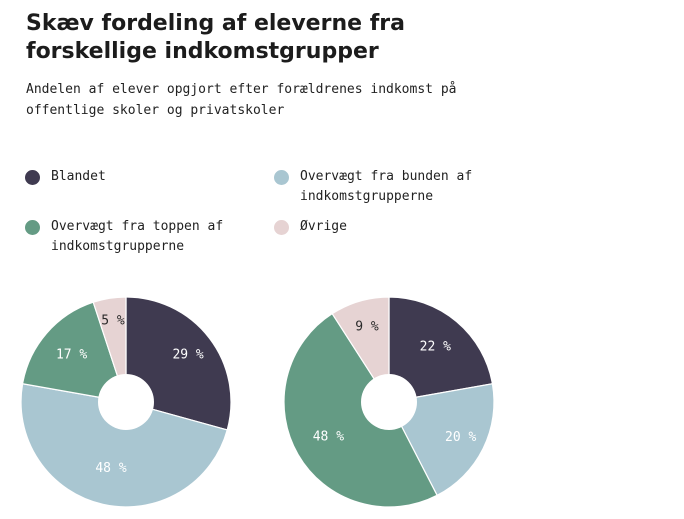  I want to click on legend-item-oevrige: Øvrige, so click(394, 227).